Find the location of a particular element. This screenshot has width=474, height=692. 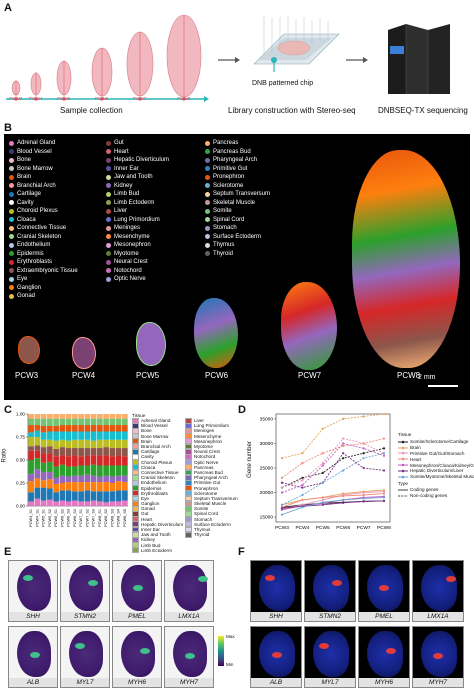

c-legend-label: Connective Tissue is located at coordinates (160, 472).